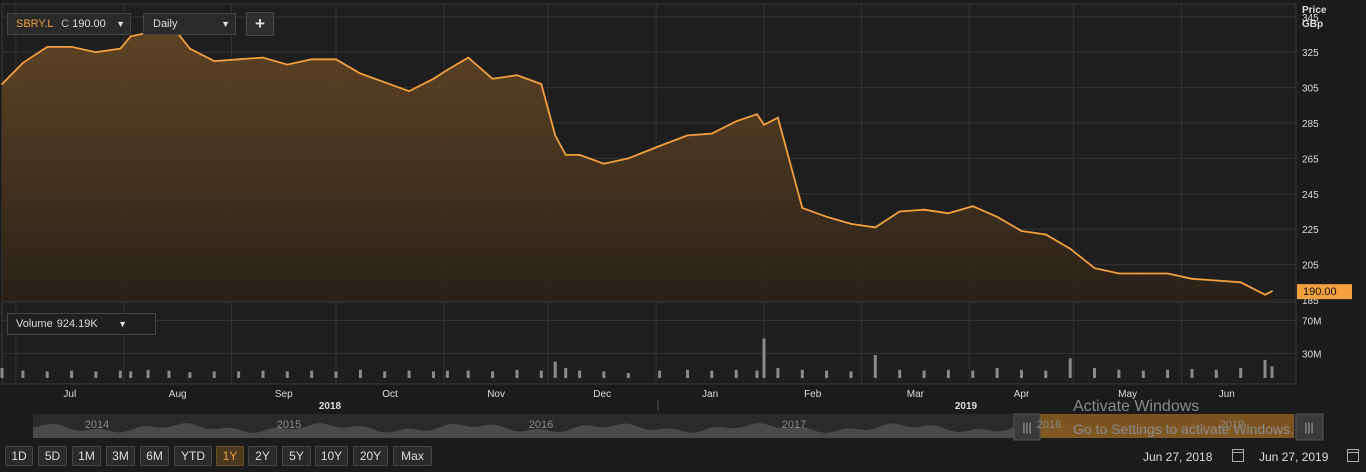 The width and height of the screenshot is (1366, 472). What do you see at coordinates (1310, 266) in the screenshot?
I see `price-tick-label: 205` at bounding box center [1310, 266].